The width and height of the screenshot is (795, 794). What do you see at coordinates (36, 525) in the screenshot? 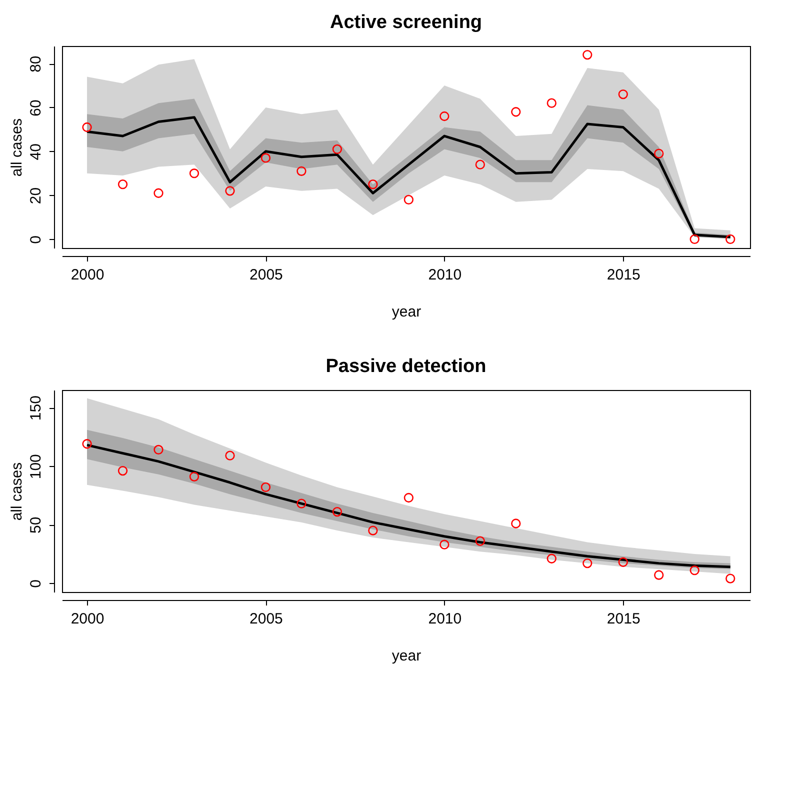
I see `y-tick-label: 50` at bounding box center [36, 525].